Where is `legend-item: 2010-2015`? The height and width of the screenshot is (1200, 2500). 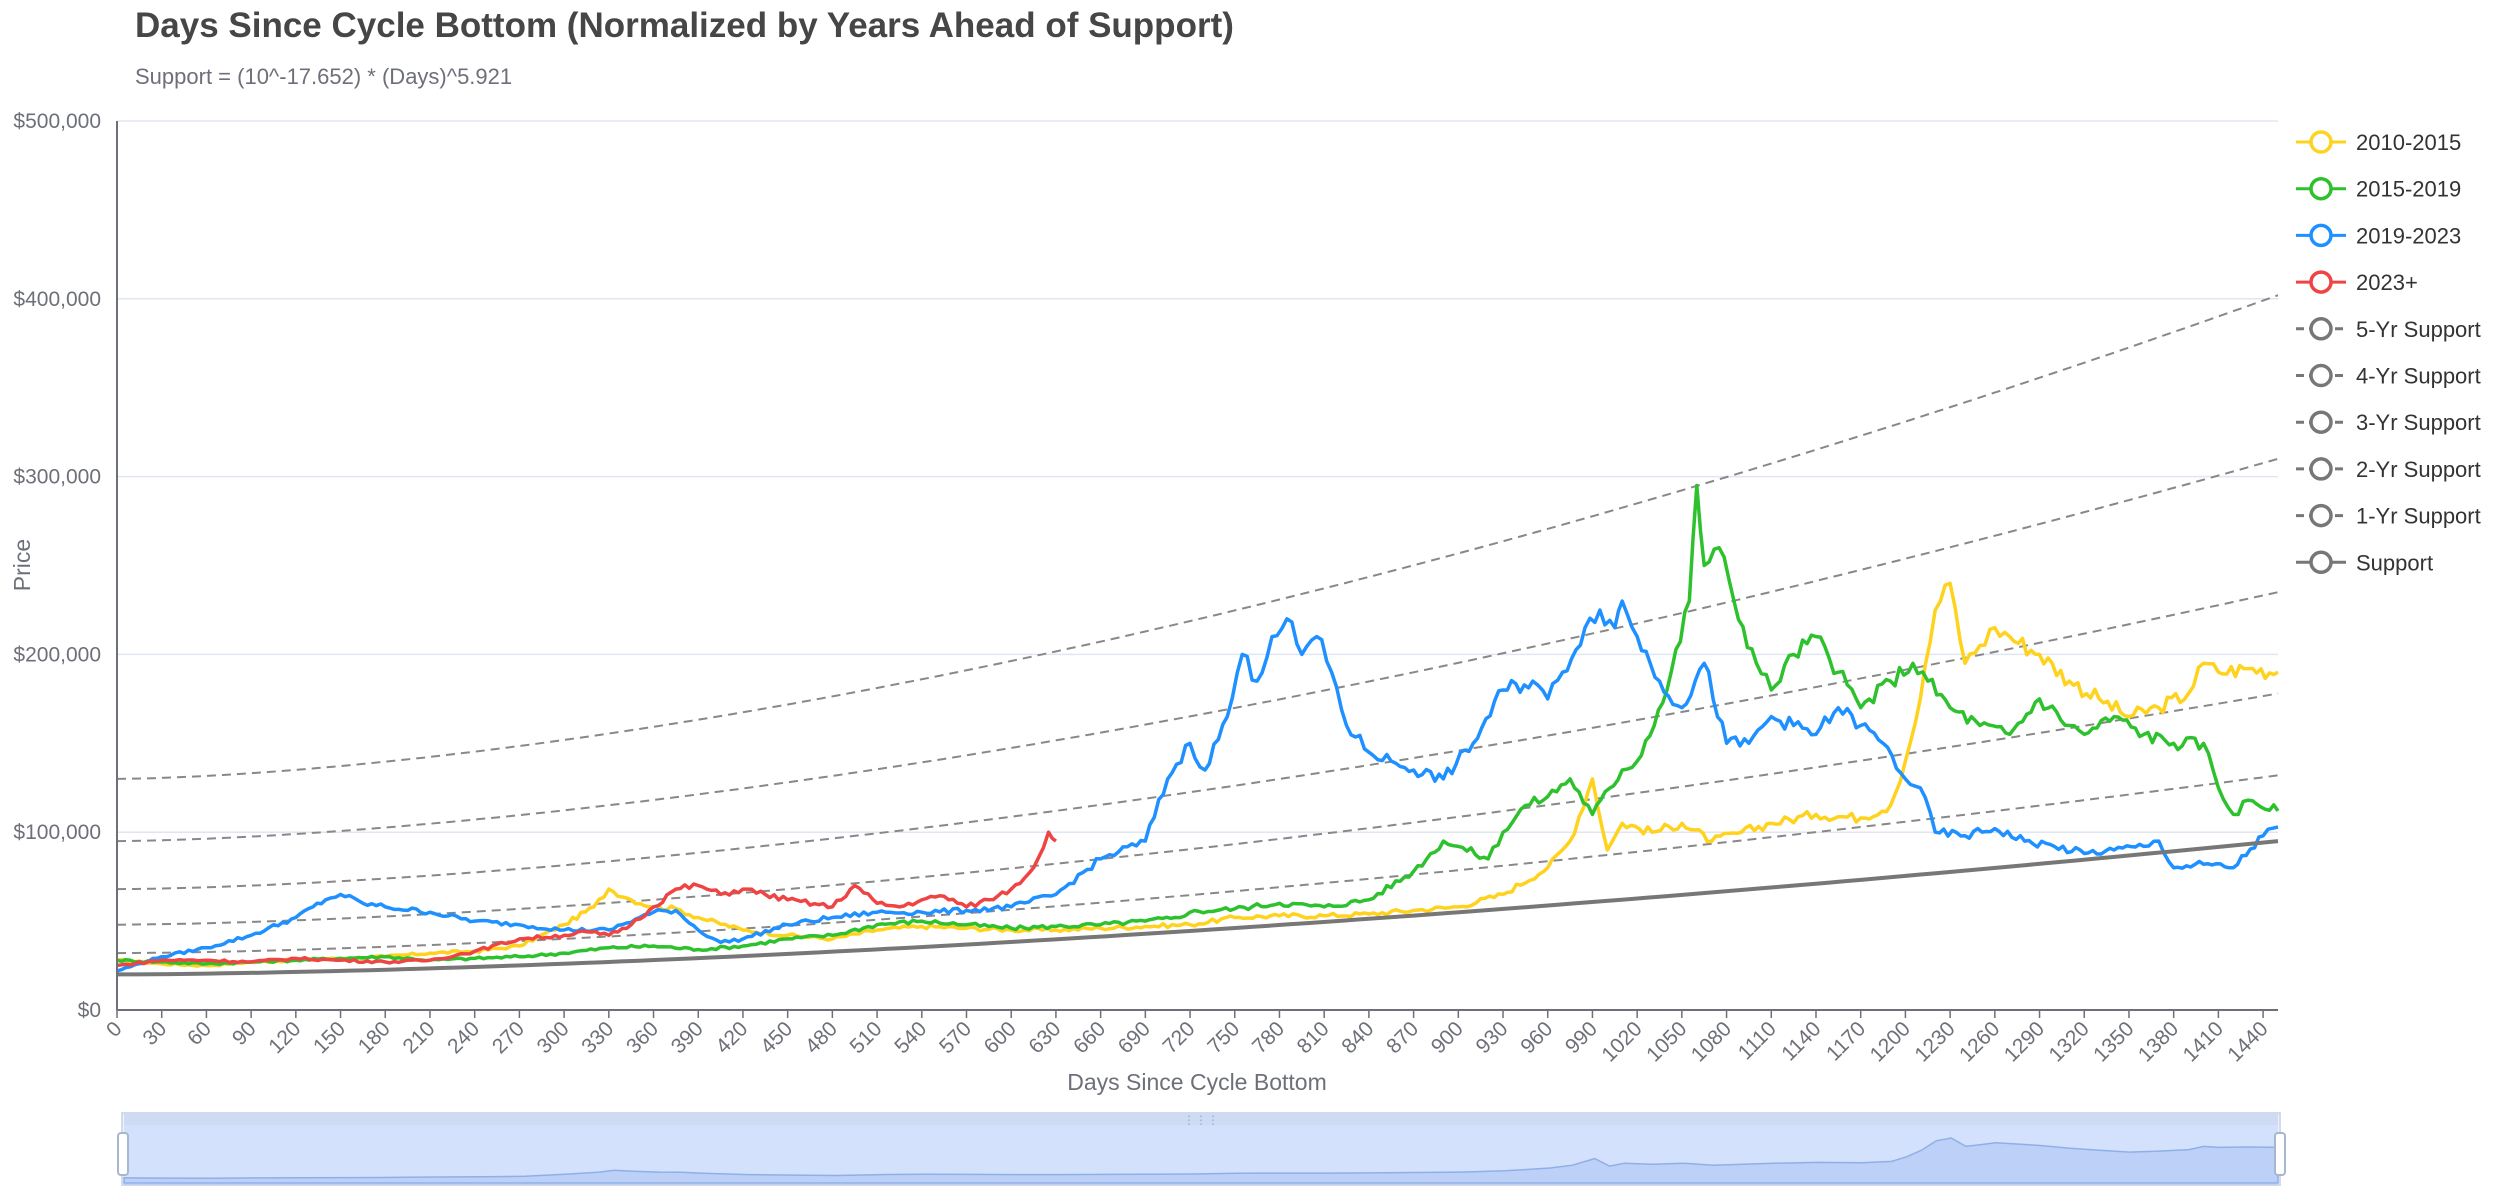 legend-item: 2010-2015 is located at coordinates (2378, 142).